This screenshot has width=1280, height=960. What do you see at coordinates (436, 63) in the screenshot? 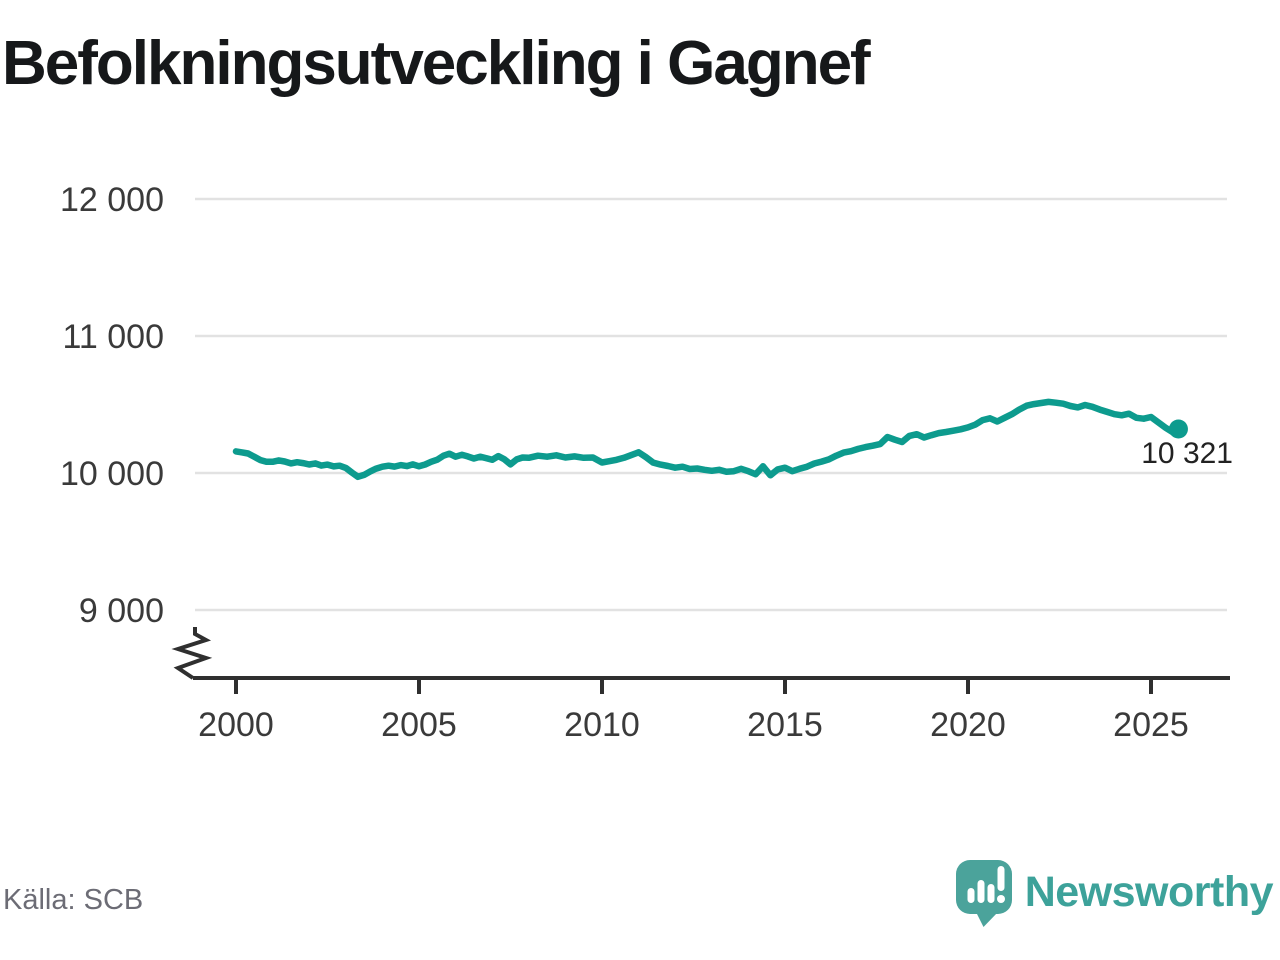
I see `chart-title: Befolkningsutveckling i Gagnef` at bounding box center [436, 63].